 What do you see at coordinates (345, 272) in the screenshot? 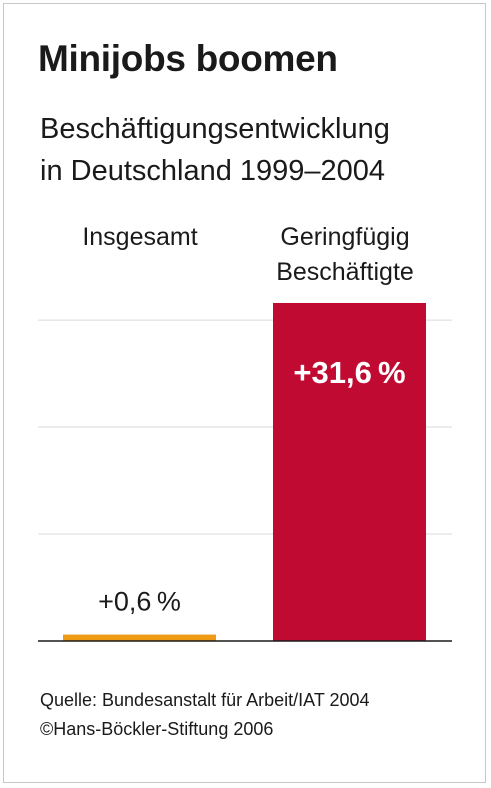
I see `category-label-line: Beschäftigte` at bounding box center [345, 272].